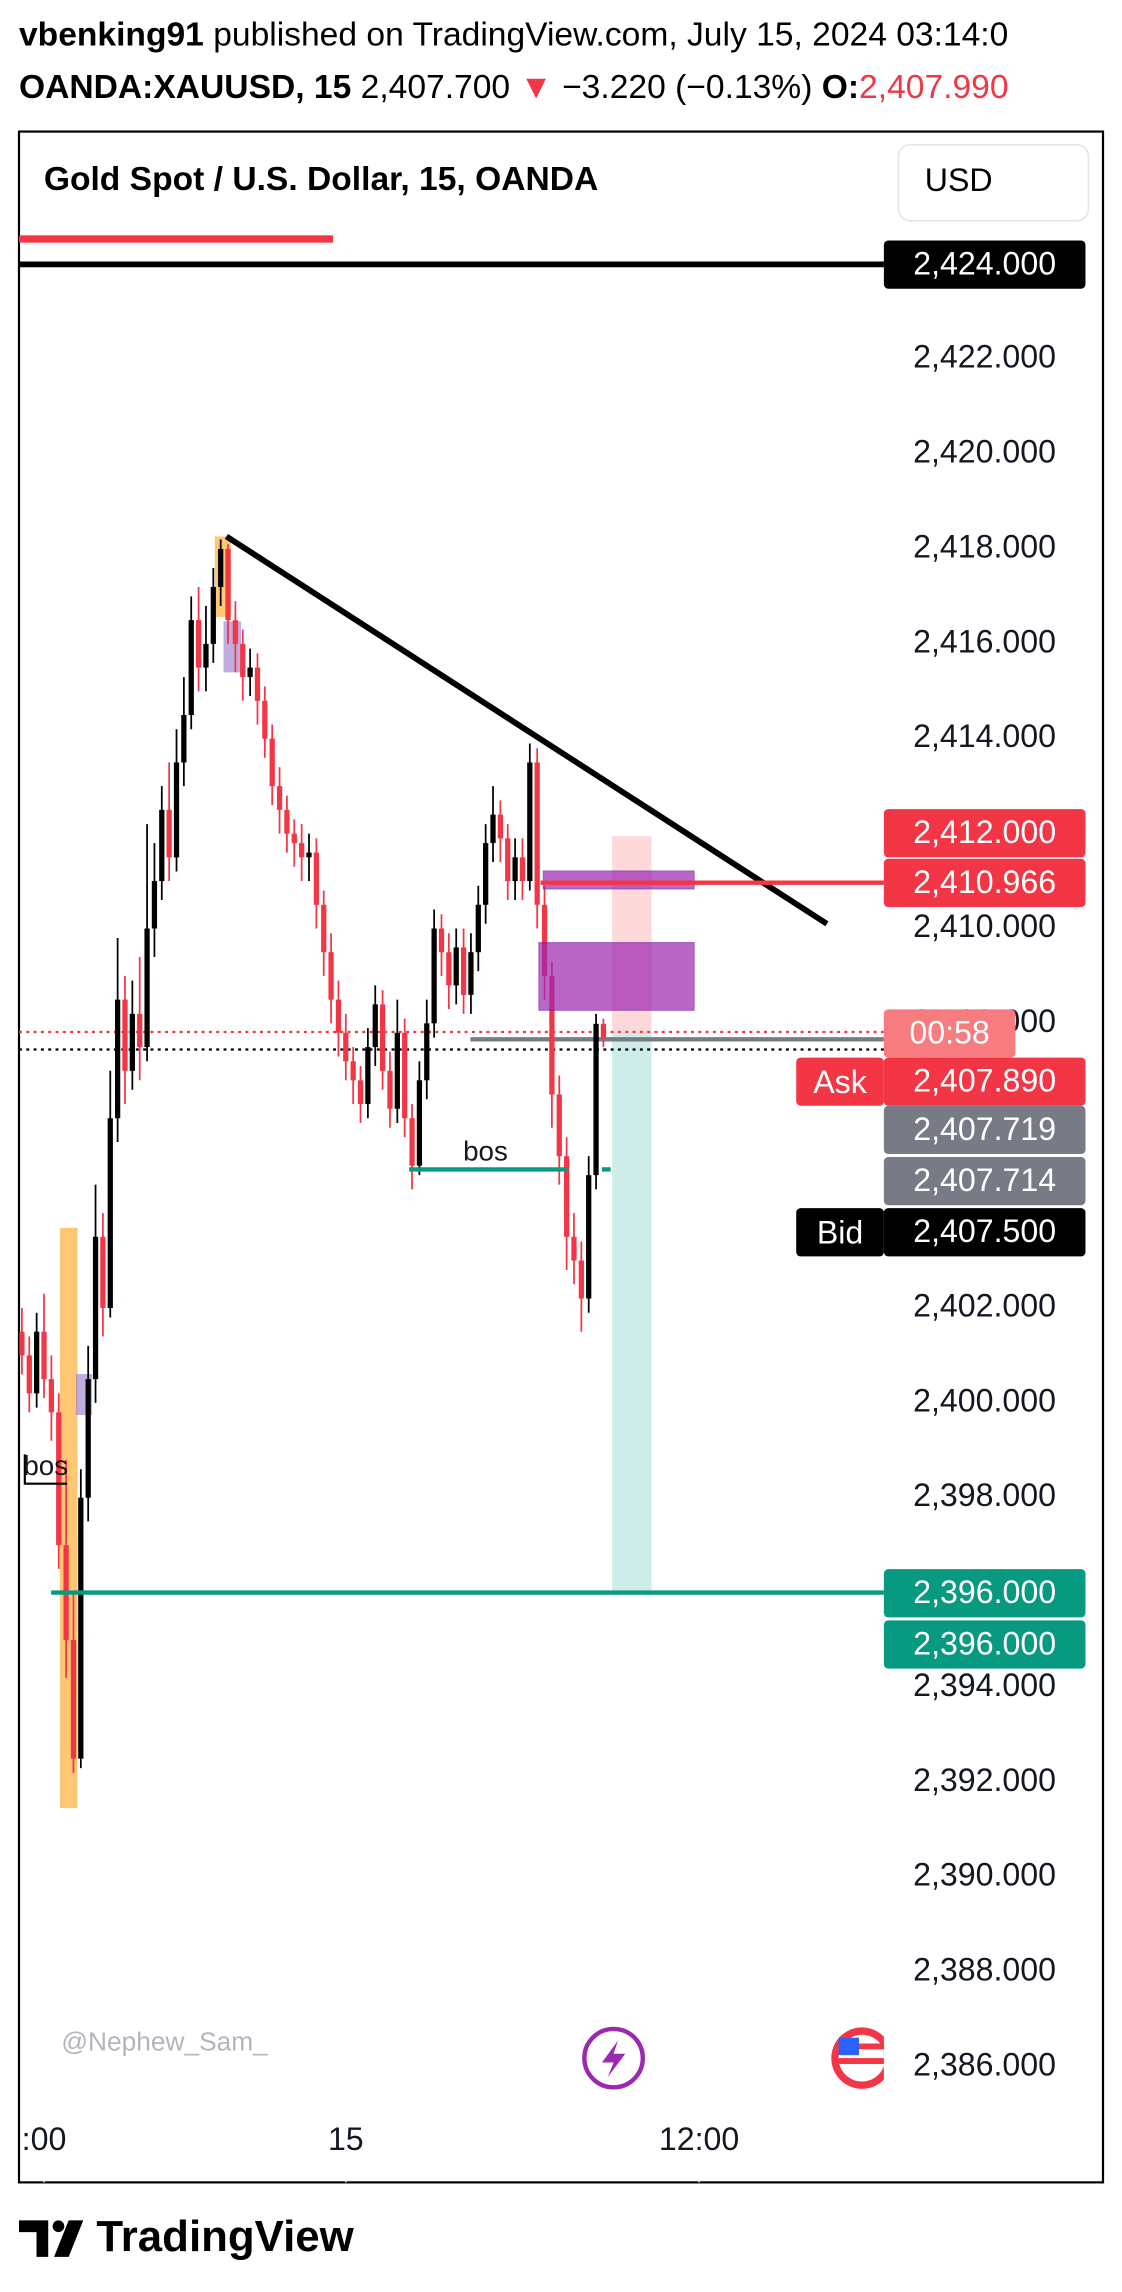 This screenshot has height=2292, width=1122. I want to click on user: vbenking91, so click(111, 34).